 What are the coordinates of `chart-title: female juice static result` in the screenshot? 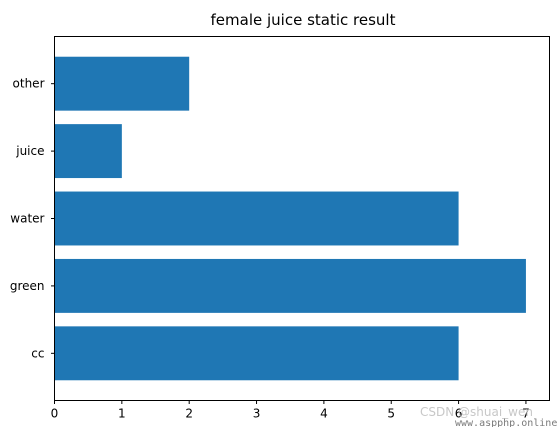 It's located at (303, 20).